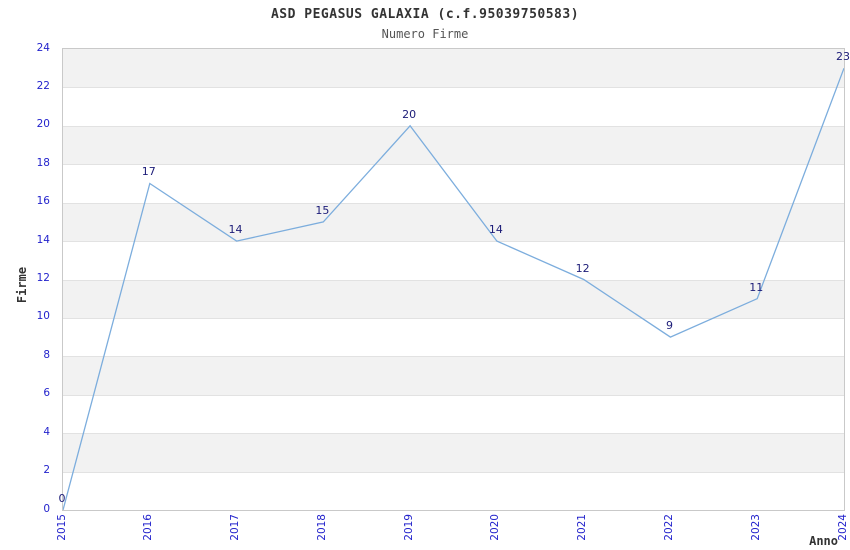 The height and width of the screenshot is (550, 850). Describe the element at coordinates (582, 527) in the screenshot. I see `x-tick-label: 2021` at that location.